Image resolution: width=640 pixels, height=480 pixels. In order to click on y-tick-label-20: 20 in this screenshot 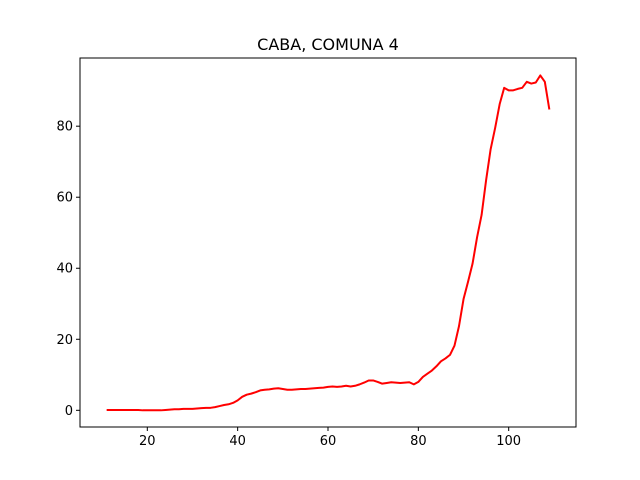, I will do `click(64, 340)`.